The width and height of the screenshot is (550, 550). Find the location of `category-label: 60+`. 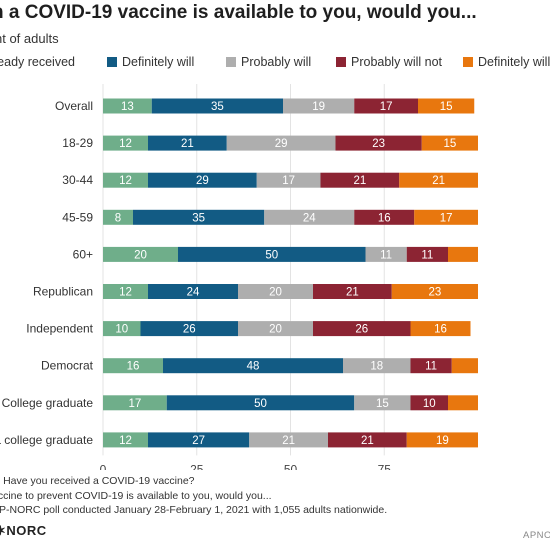

category-label: 60+ is located at coordinates (83, 254).